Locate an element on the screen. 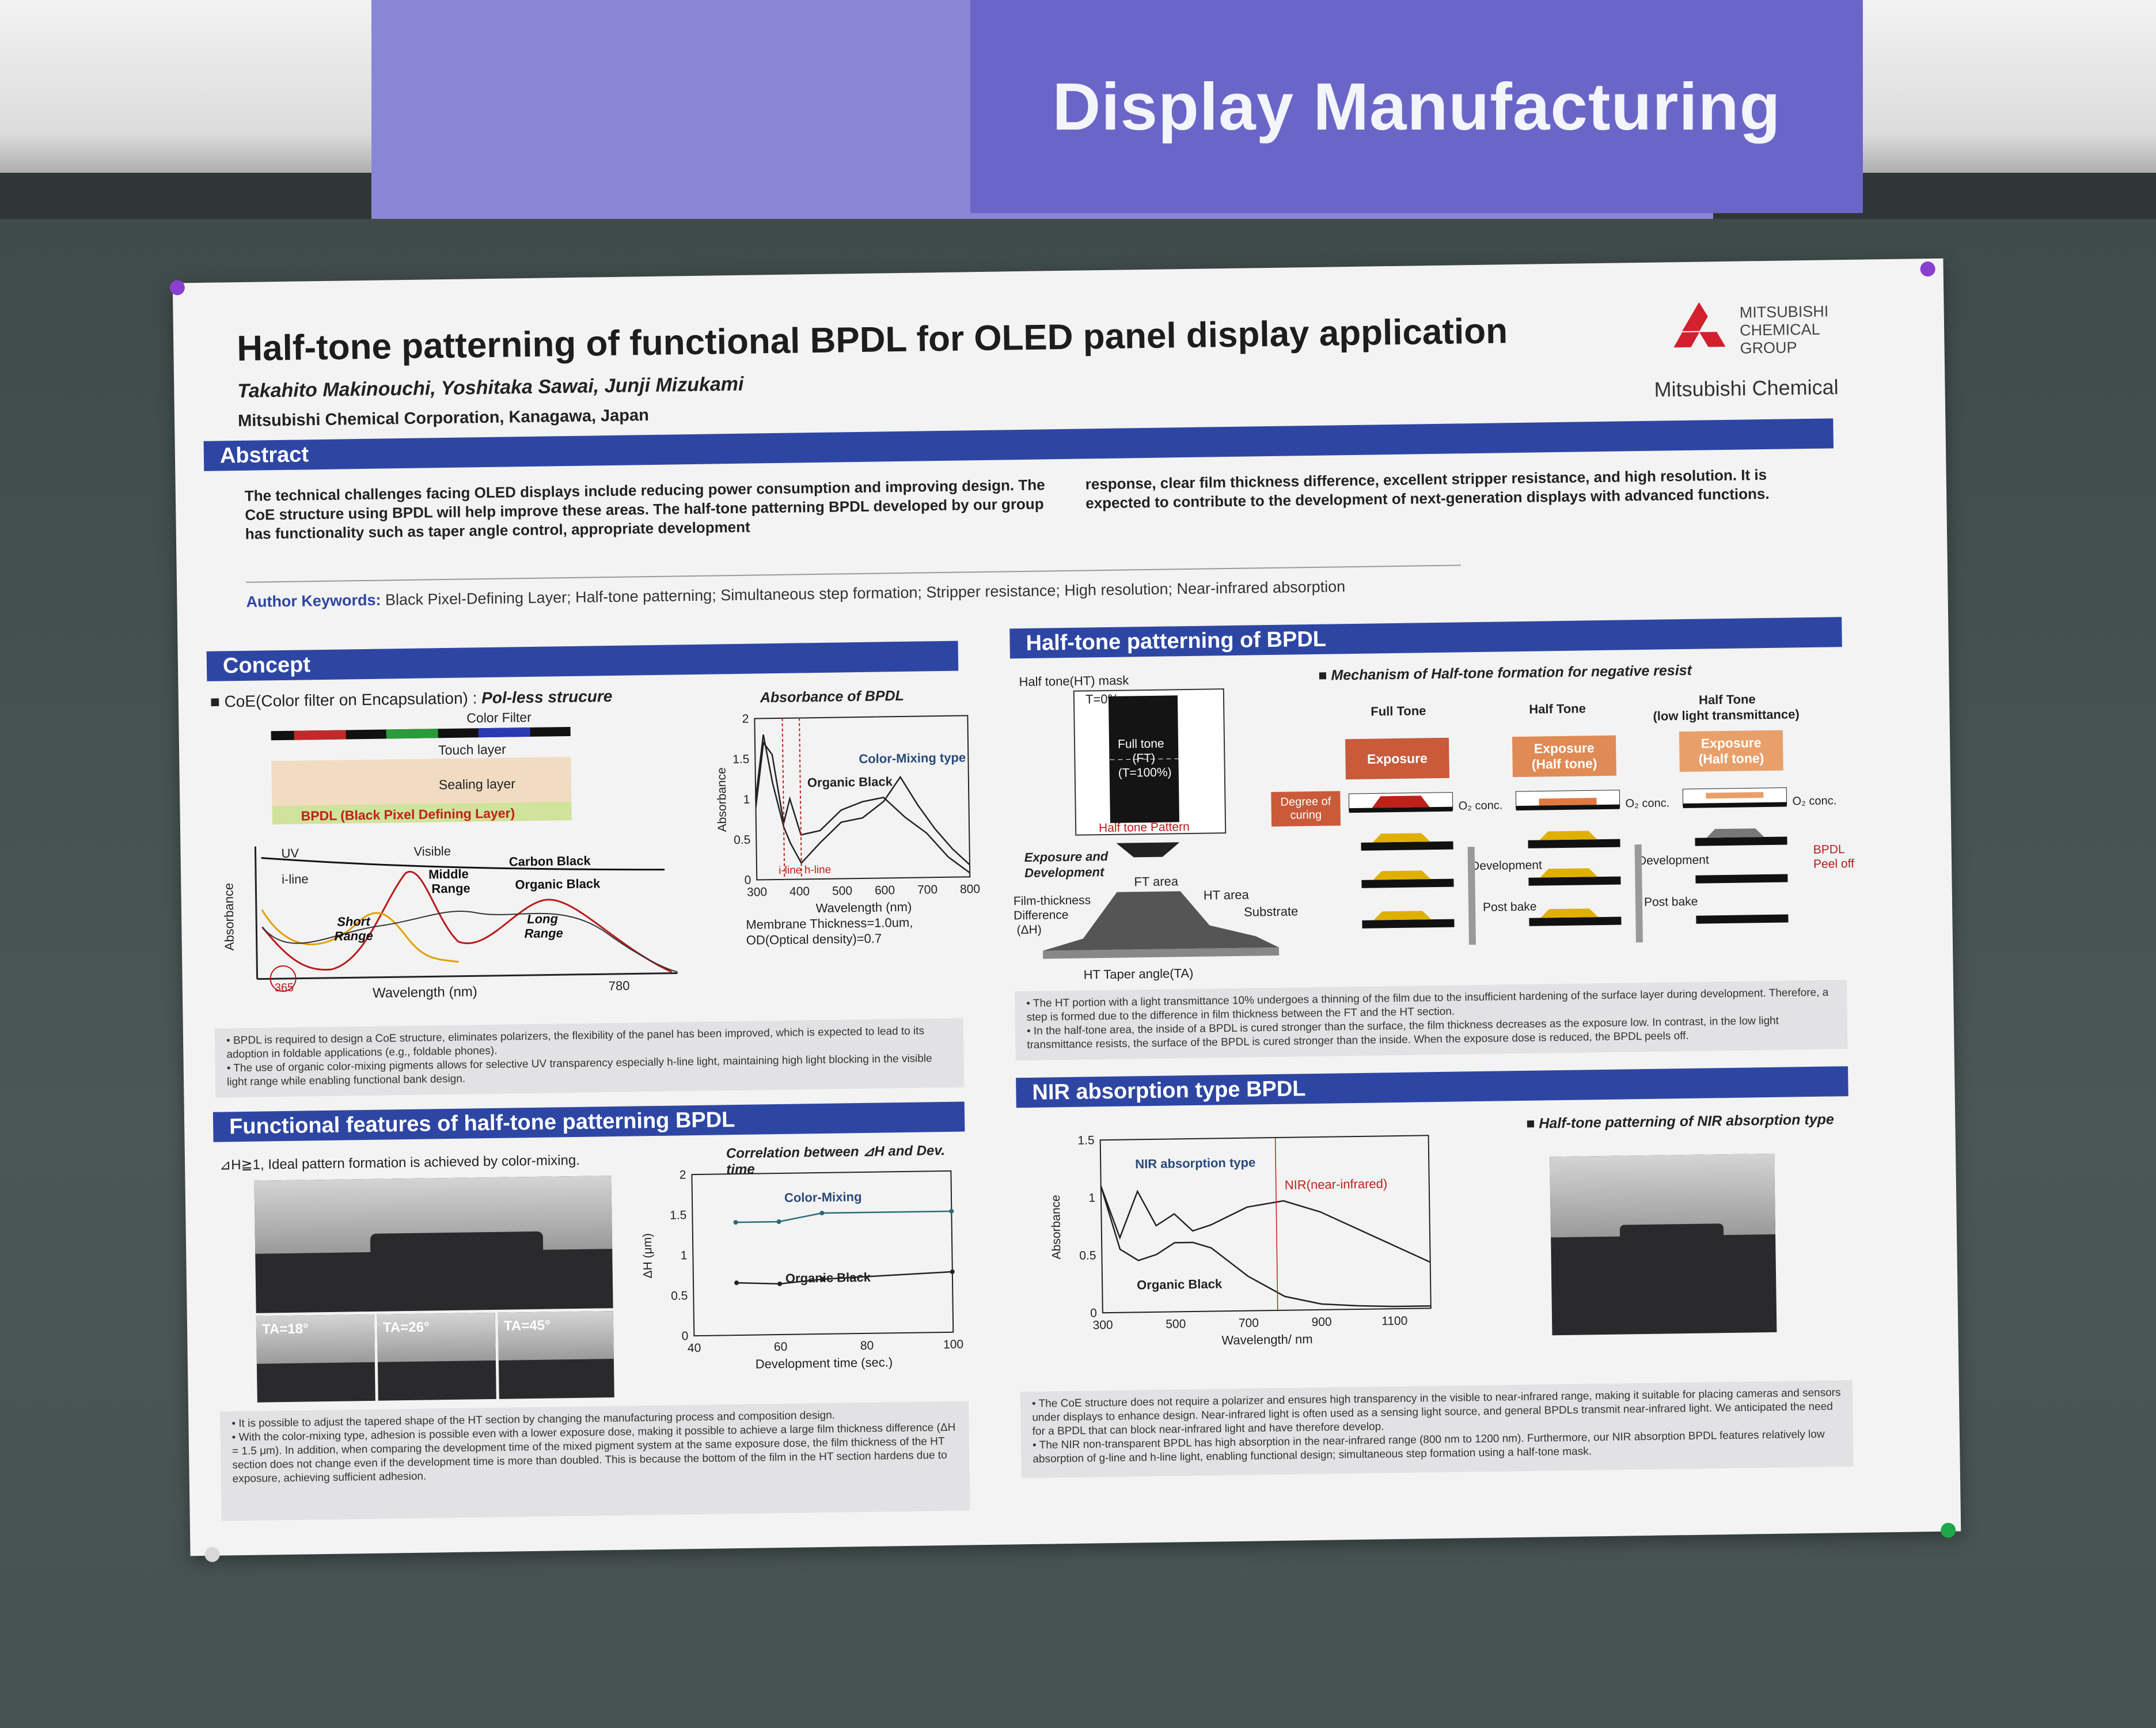 This screenshot has height=1728, width=2156. x-tick-label: 900 is located at coordinates (1321, 1322).